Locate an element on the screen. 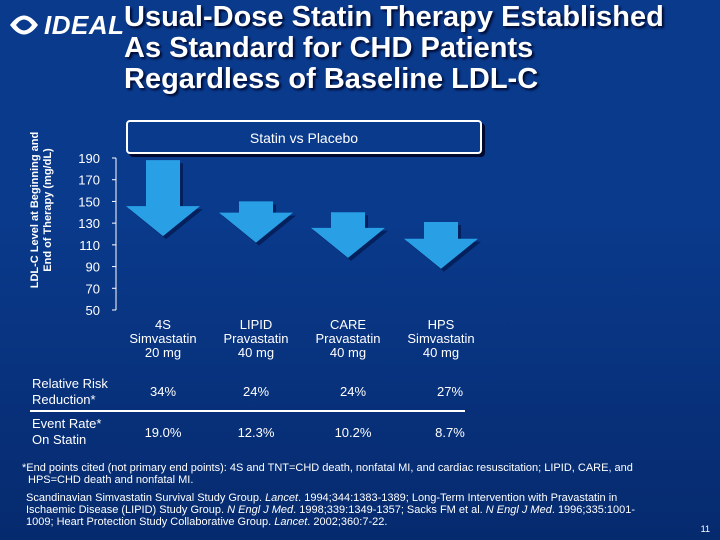 This screenshot has height=540, width=720. chart-title-panel: Statin vs Placebo is located at coordinates (304, 137).